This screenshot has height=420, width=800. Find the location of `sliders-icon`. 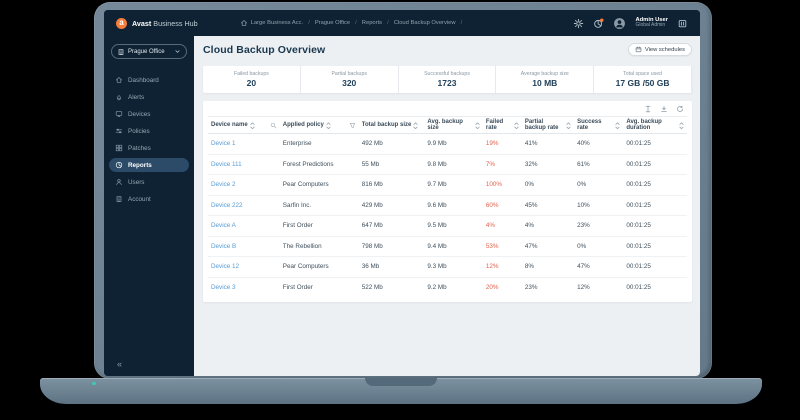

sliders-icon is located at coordinates (119, 131).